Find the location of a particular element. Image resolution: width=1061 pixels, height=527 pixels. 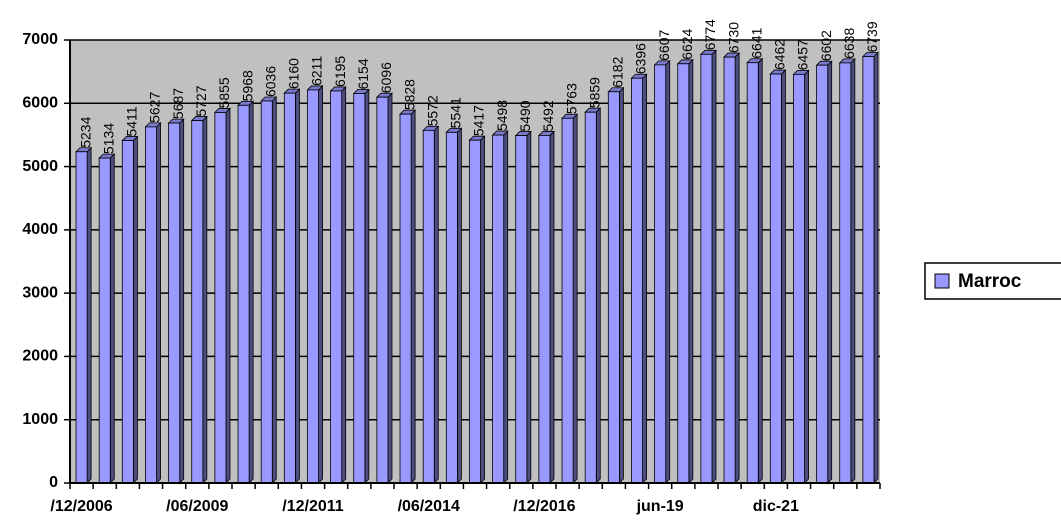

x-tick-label: /12/2006 is located at coordinates (81, 506).